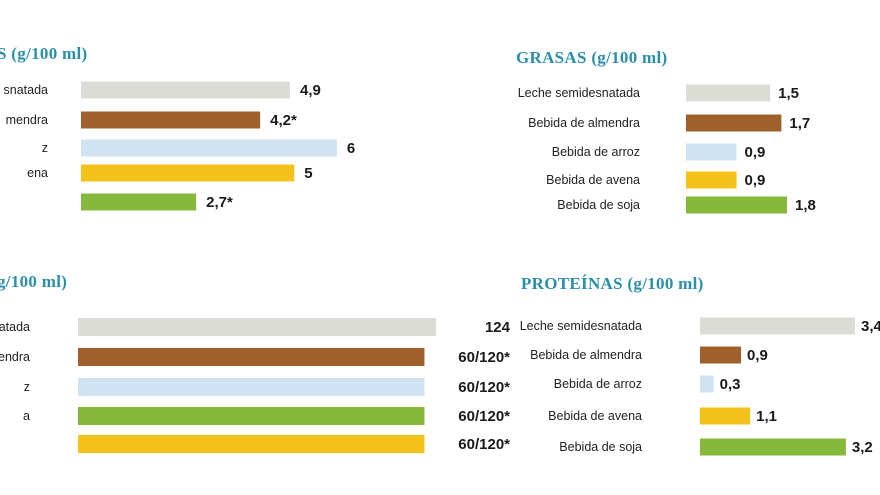 The image size is (880, 495). Describe the element at coordinates (283, 120) in the screenshot. I see `value-label: 4,2*` at that location.